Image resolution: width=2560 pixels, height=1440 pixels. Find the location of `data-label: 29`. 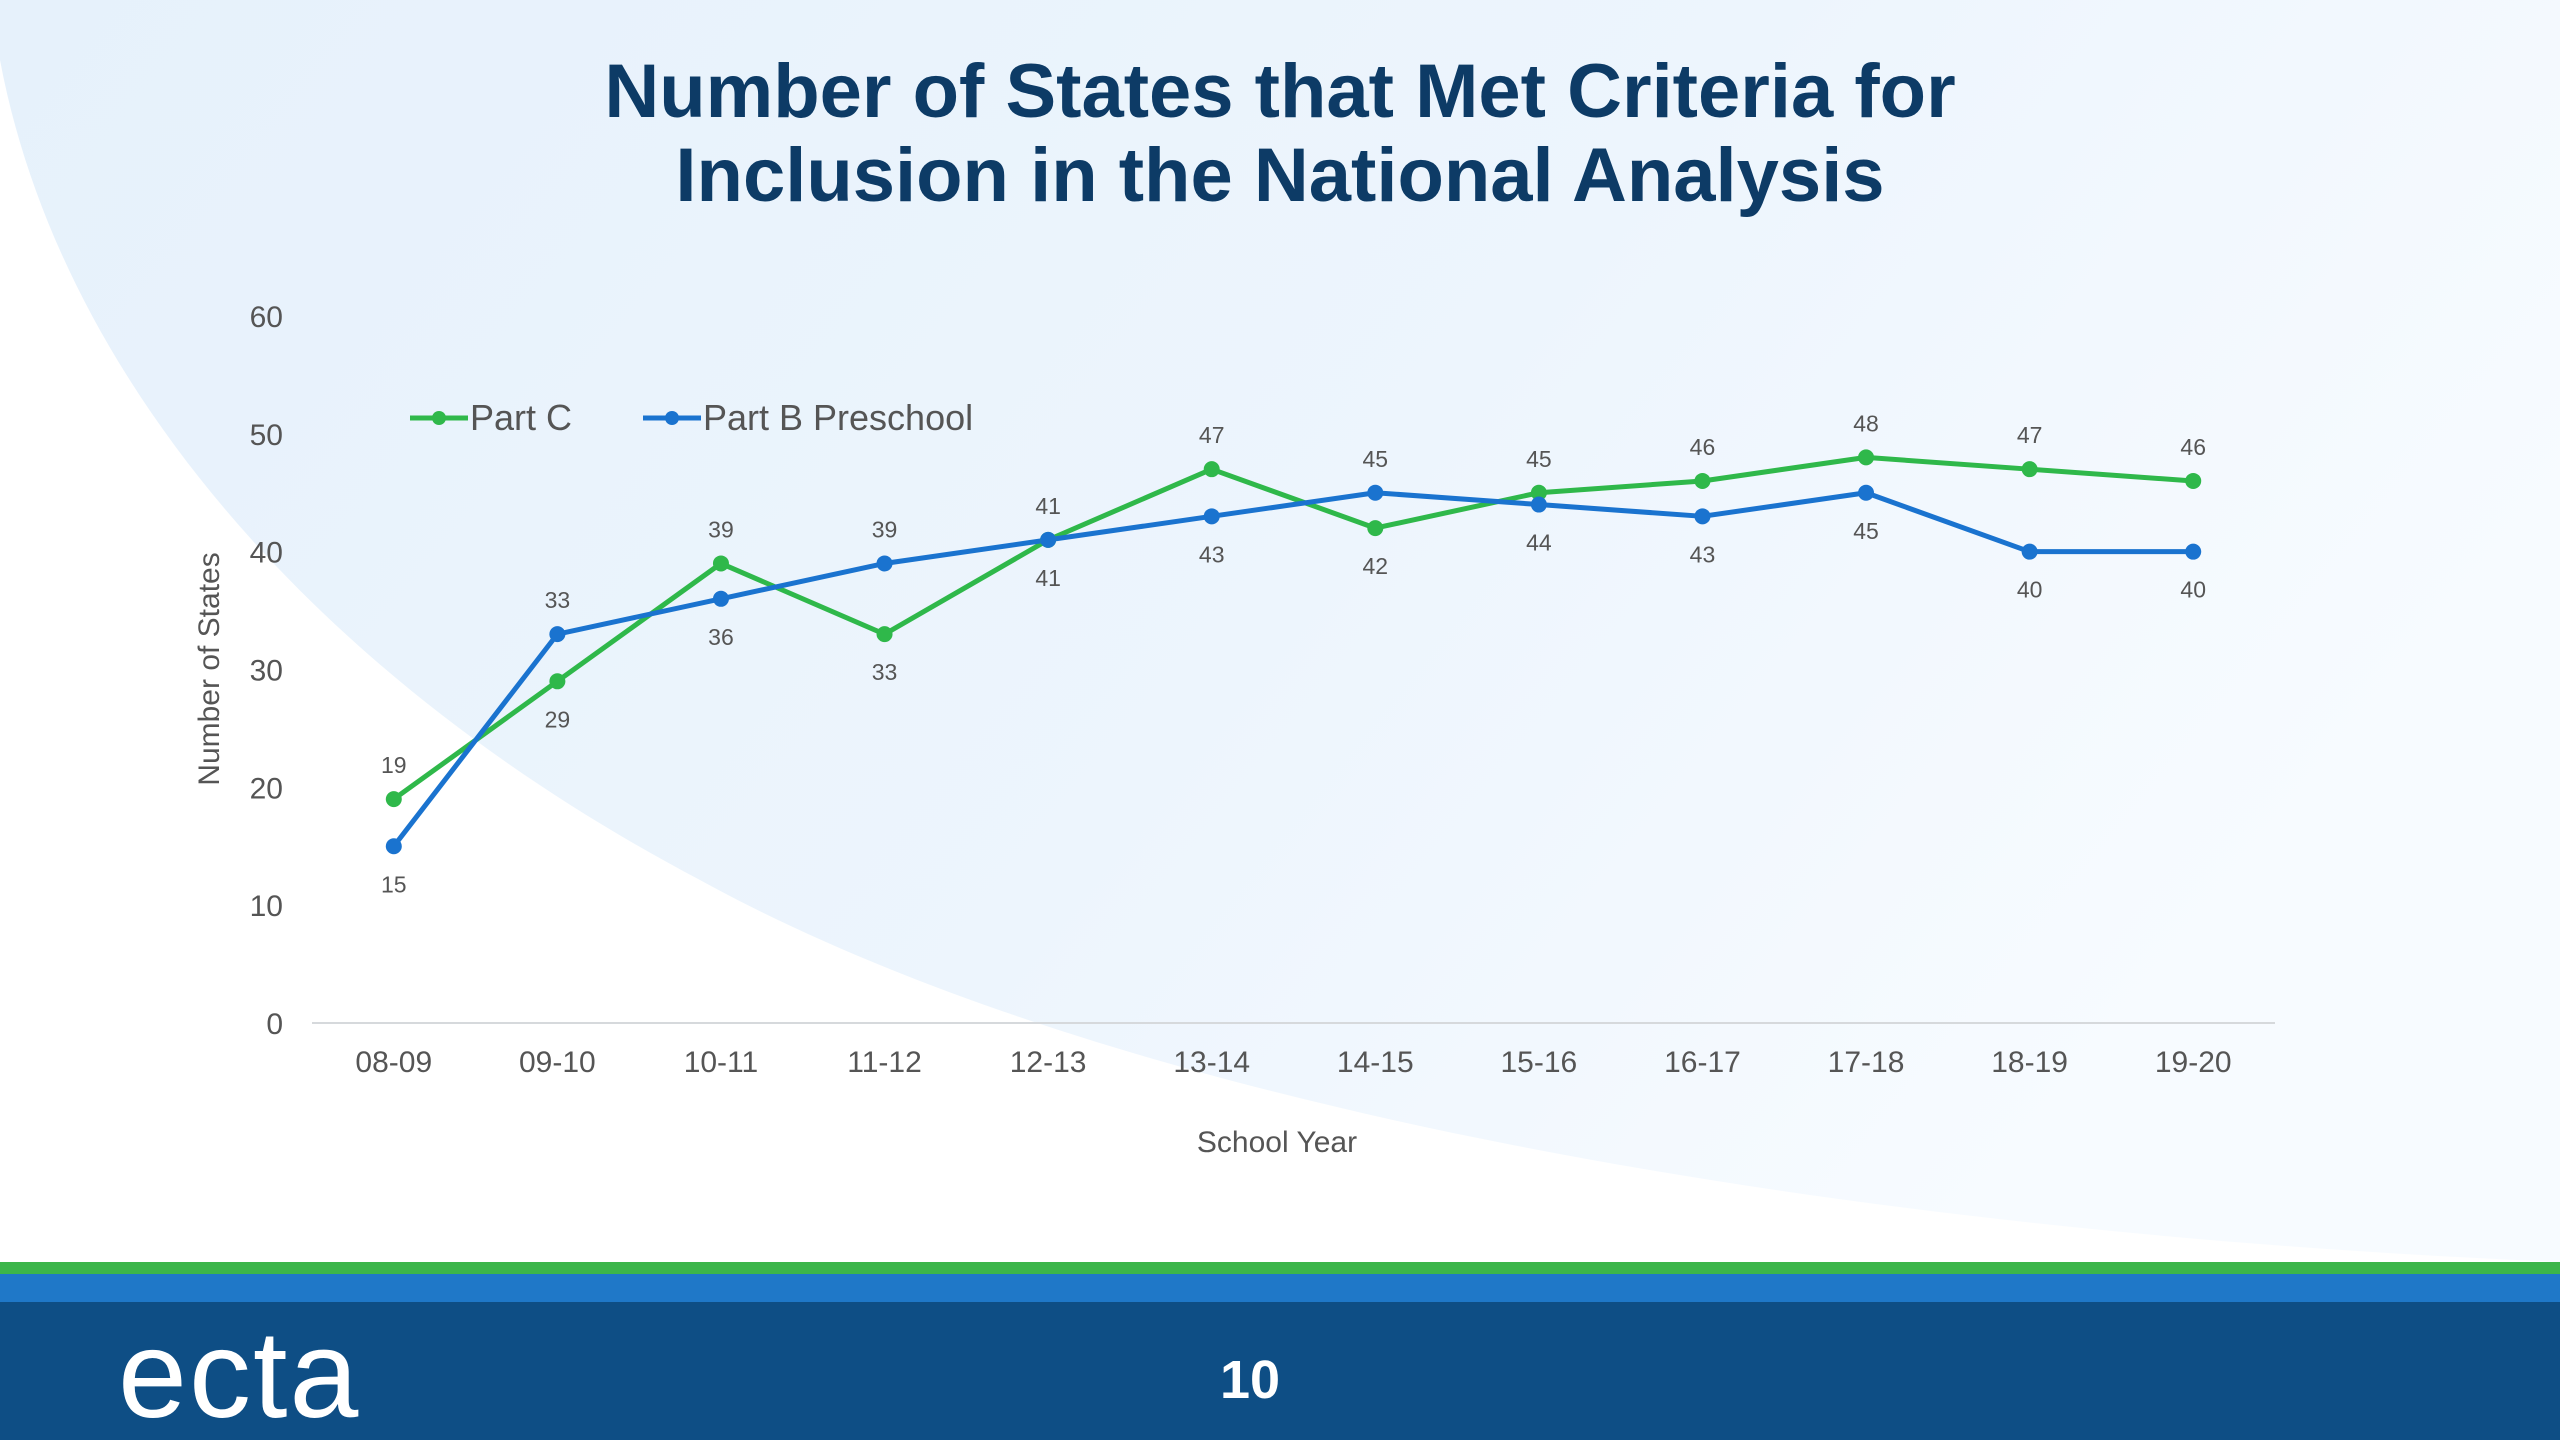

data-label: 29 is located at coordinates (558, 719).